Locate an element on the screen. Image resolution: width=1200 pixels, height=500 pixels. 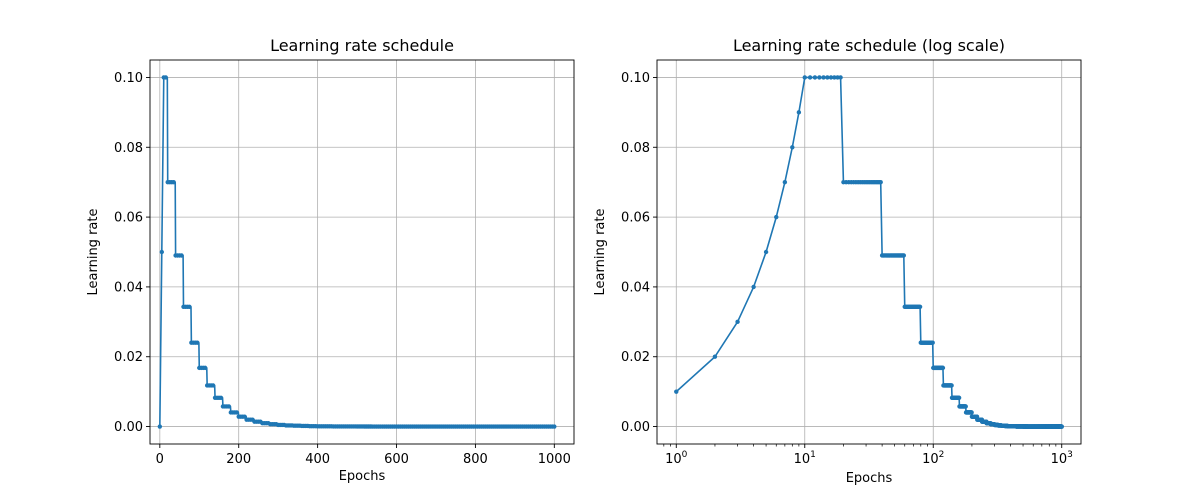
chart-title: Learning rate schedule is located at coordinates (362, 45).